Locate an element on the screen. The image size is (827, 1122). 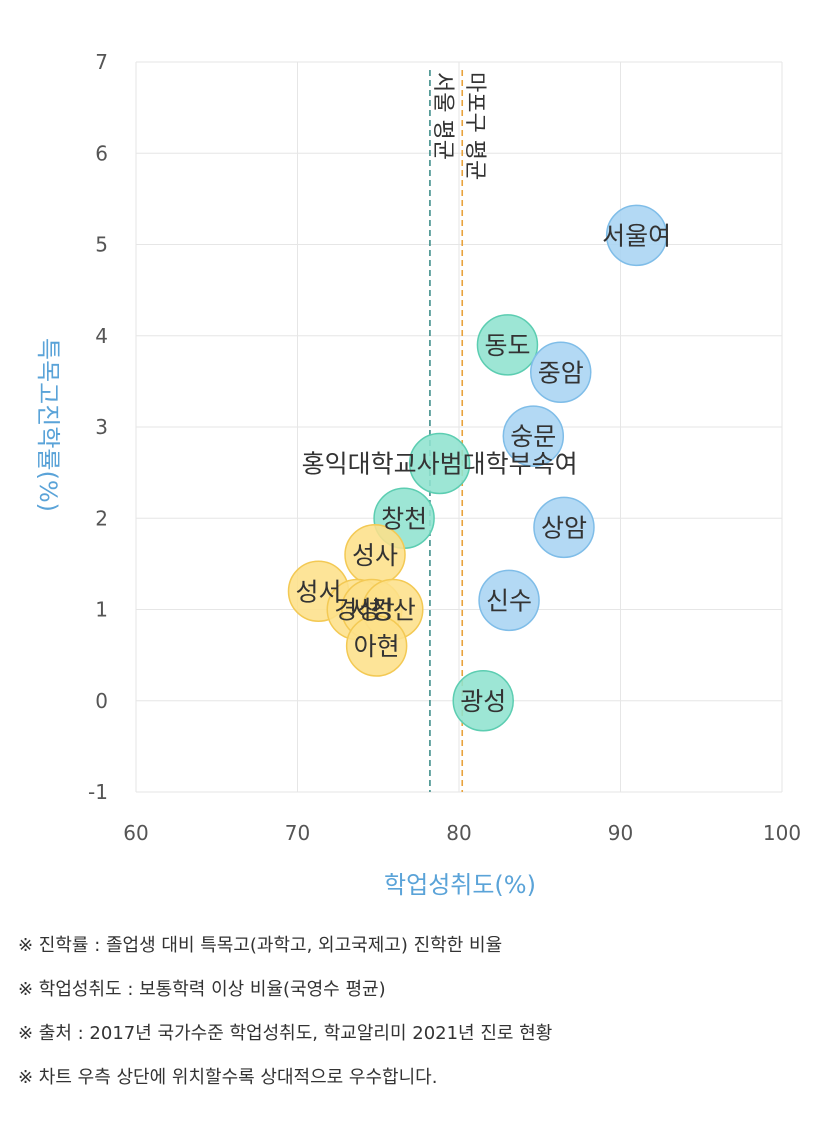
bubble-label: 서울여 is located at coordinates (636, 235).